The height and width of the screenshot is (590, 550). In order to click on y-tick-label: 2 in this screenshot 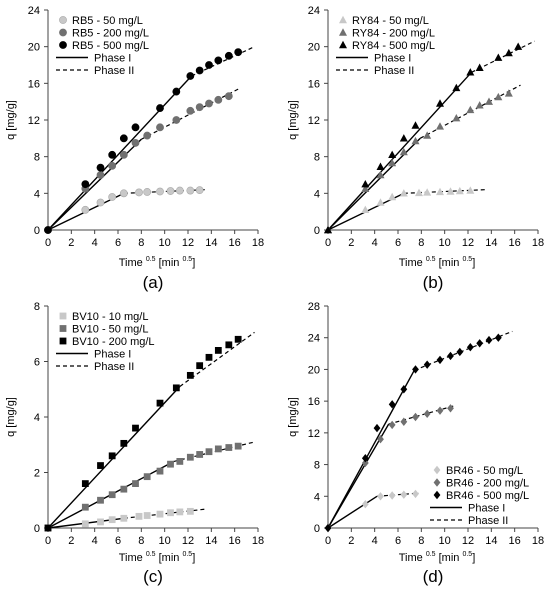, I will do `click(37, 474)`.